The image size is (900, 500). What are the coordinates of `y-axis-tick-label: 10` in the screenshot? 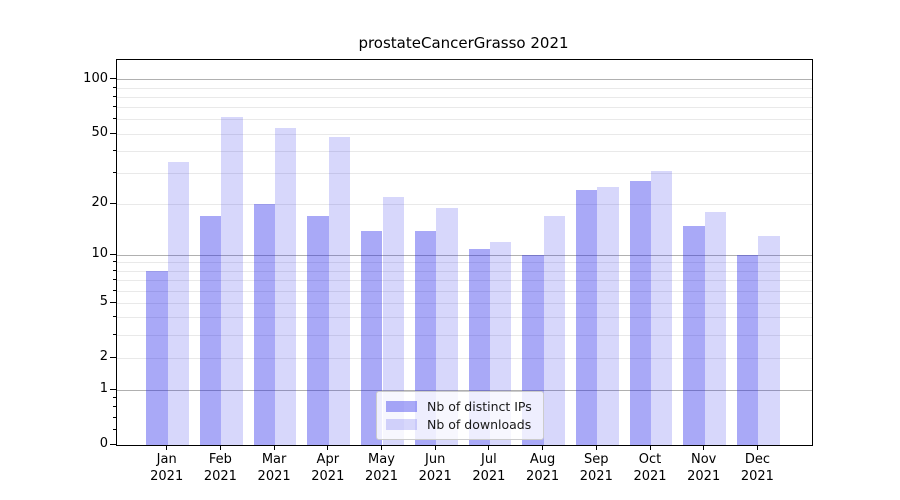 It's located at (99, 254).